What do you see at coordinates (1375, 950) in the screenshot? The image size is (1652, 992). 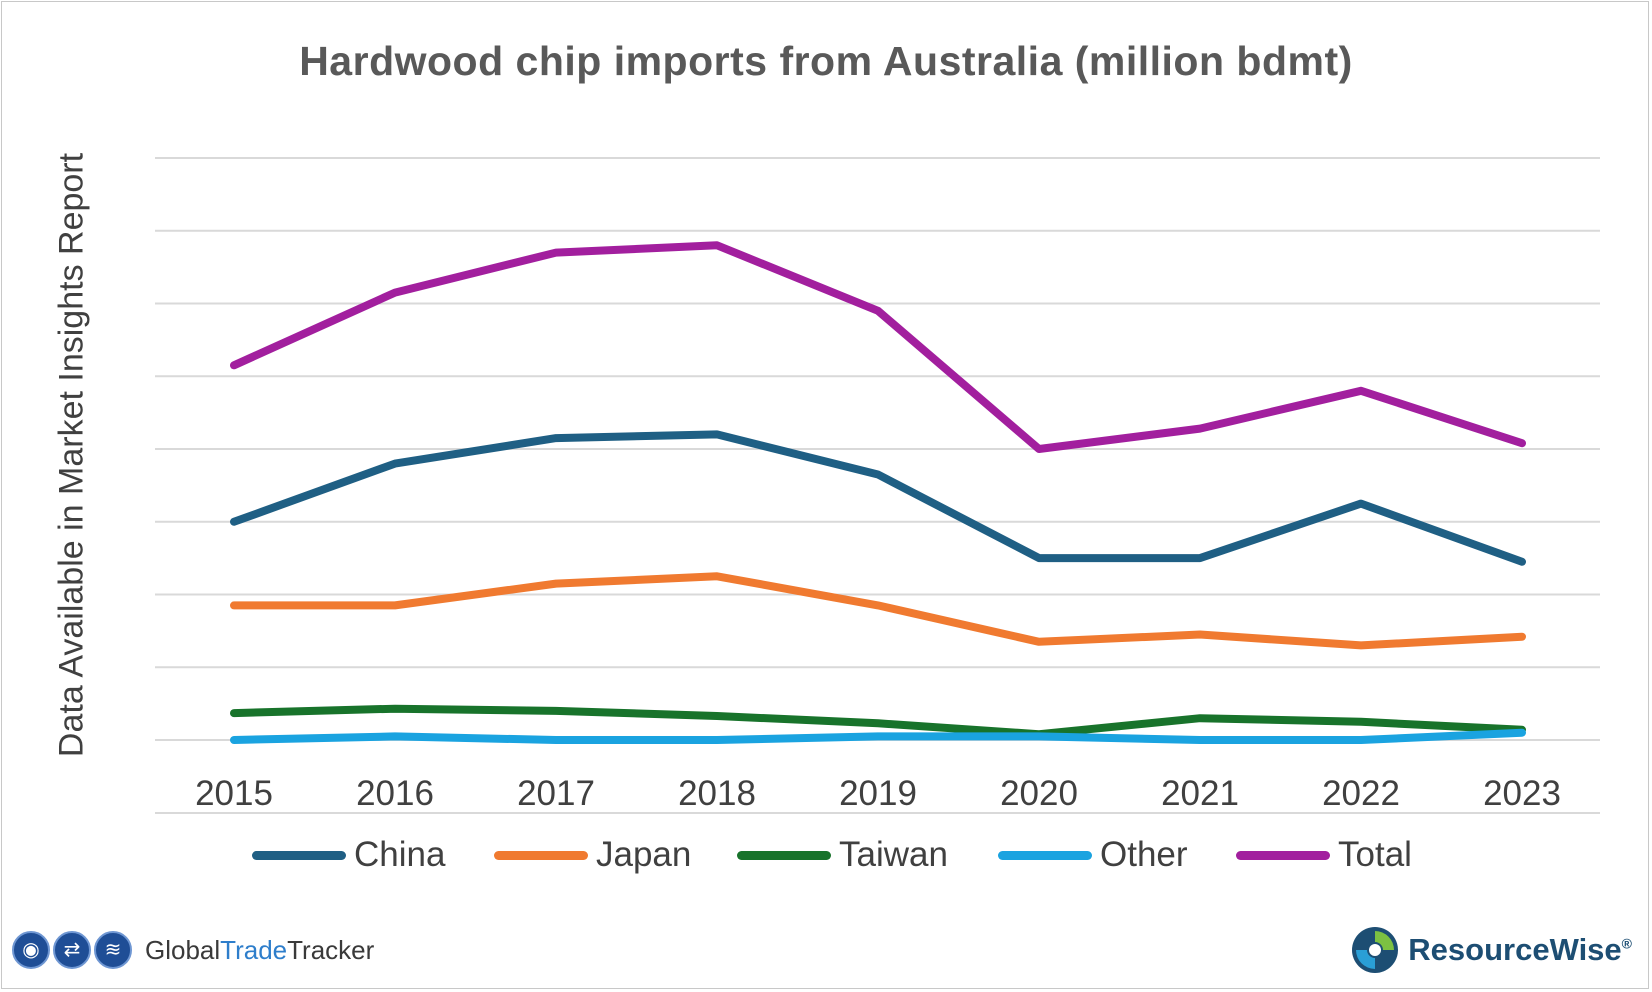 I see `resourcewise-swirl-icon` at bounding box center [1375, 950].